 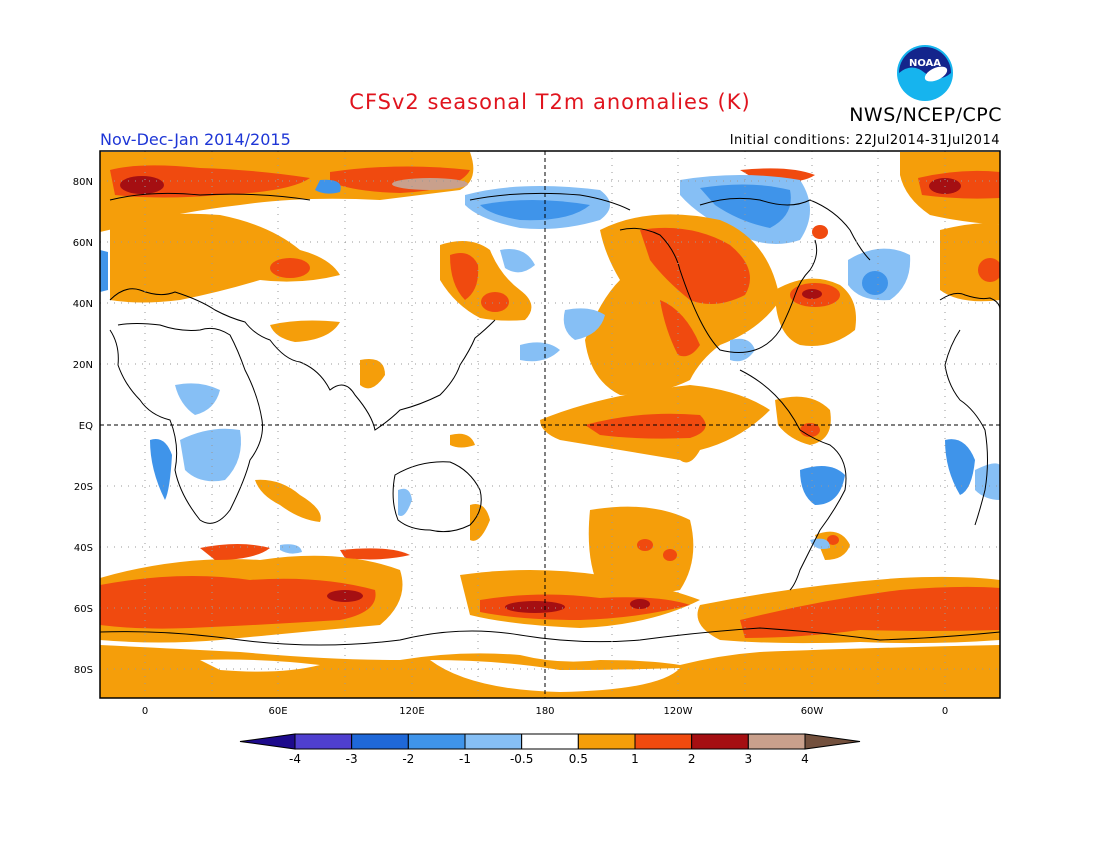 I want to click on lat-tick-label: 60N, so click(x=83, y=243).